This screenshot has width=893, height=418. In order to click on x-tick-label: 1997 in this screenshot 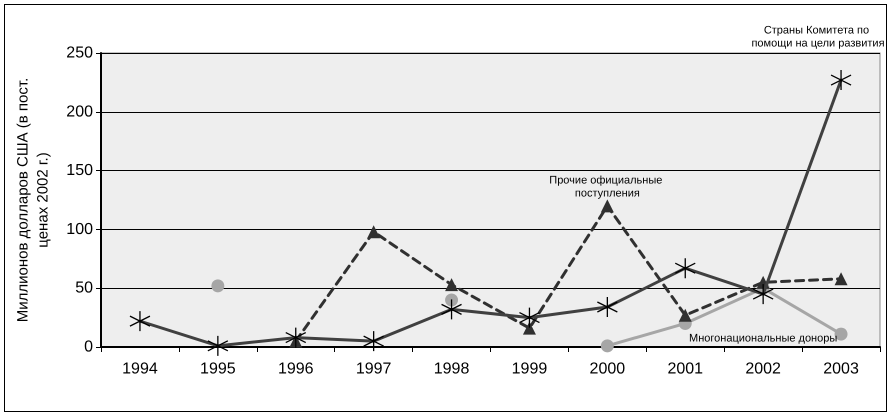, I will do `click(374, 369)`.